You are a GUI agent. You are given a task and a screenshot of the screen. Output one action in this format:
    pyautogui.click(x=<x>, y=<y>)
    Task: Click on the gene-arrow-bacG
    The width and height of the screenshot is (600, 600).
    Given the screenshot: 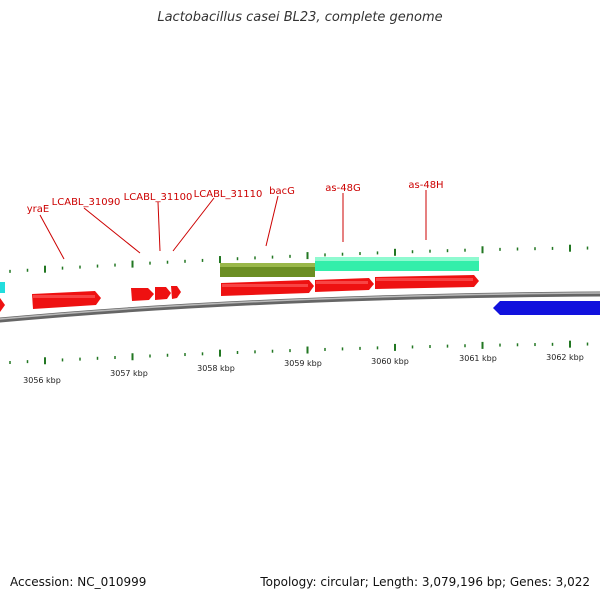 What is the action you would take?
    pyautogui.click(x=267, y=288)
    